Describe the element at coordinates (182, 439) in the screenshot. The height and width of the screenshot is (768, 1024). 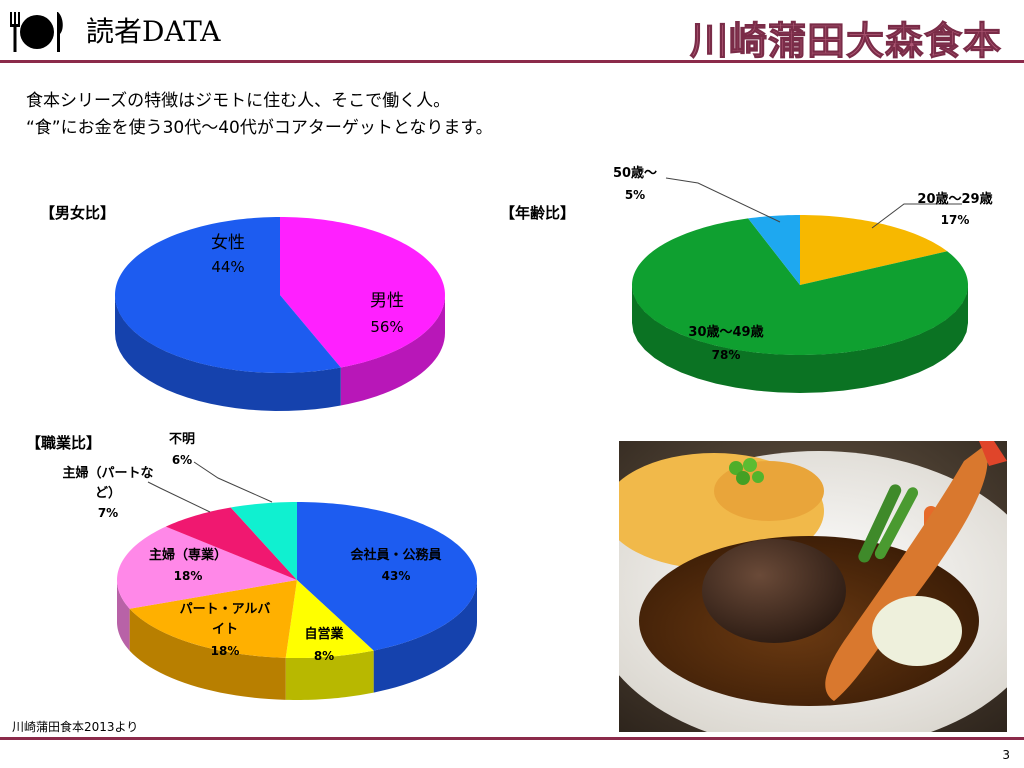
I see `jobs-unknown-label: 不明` at that location.